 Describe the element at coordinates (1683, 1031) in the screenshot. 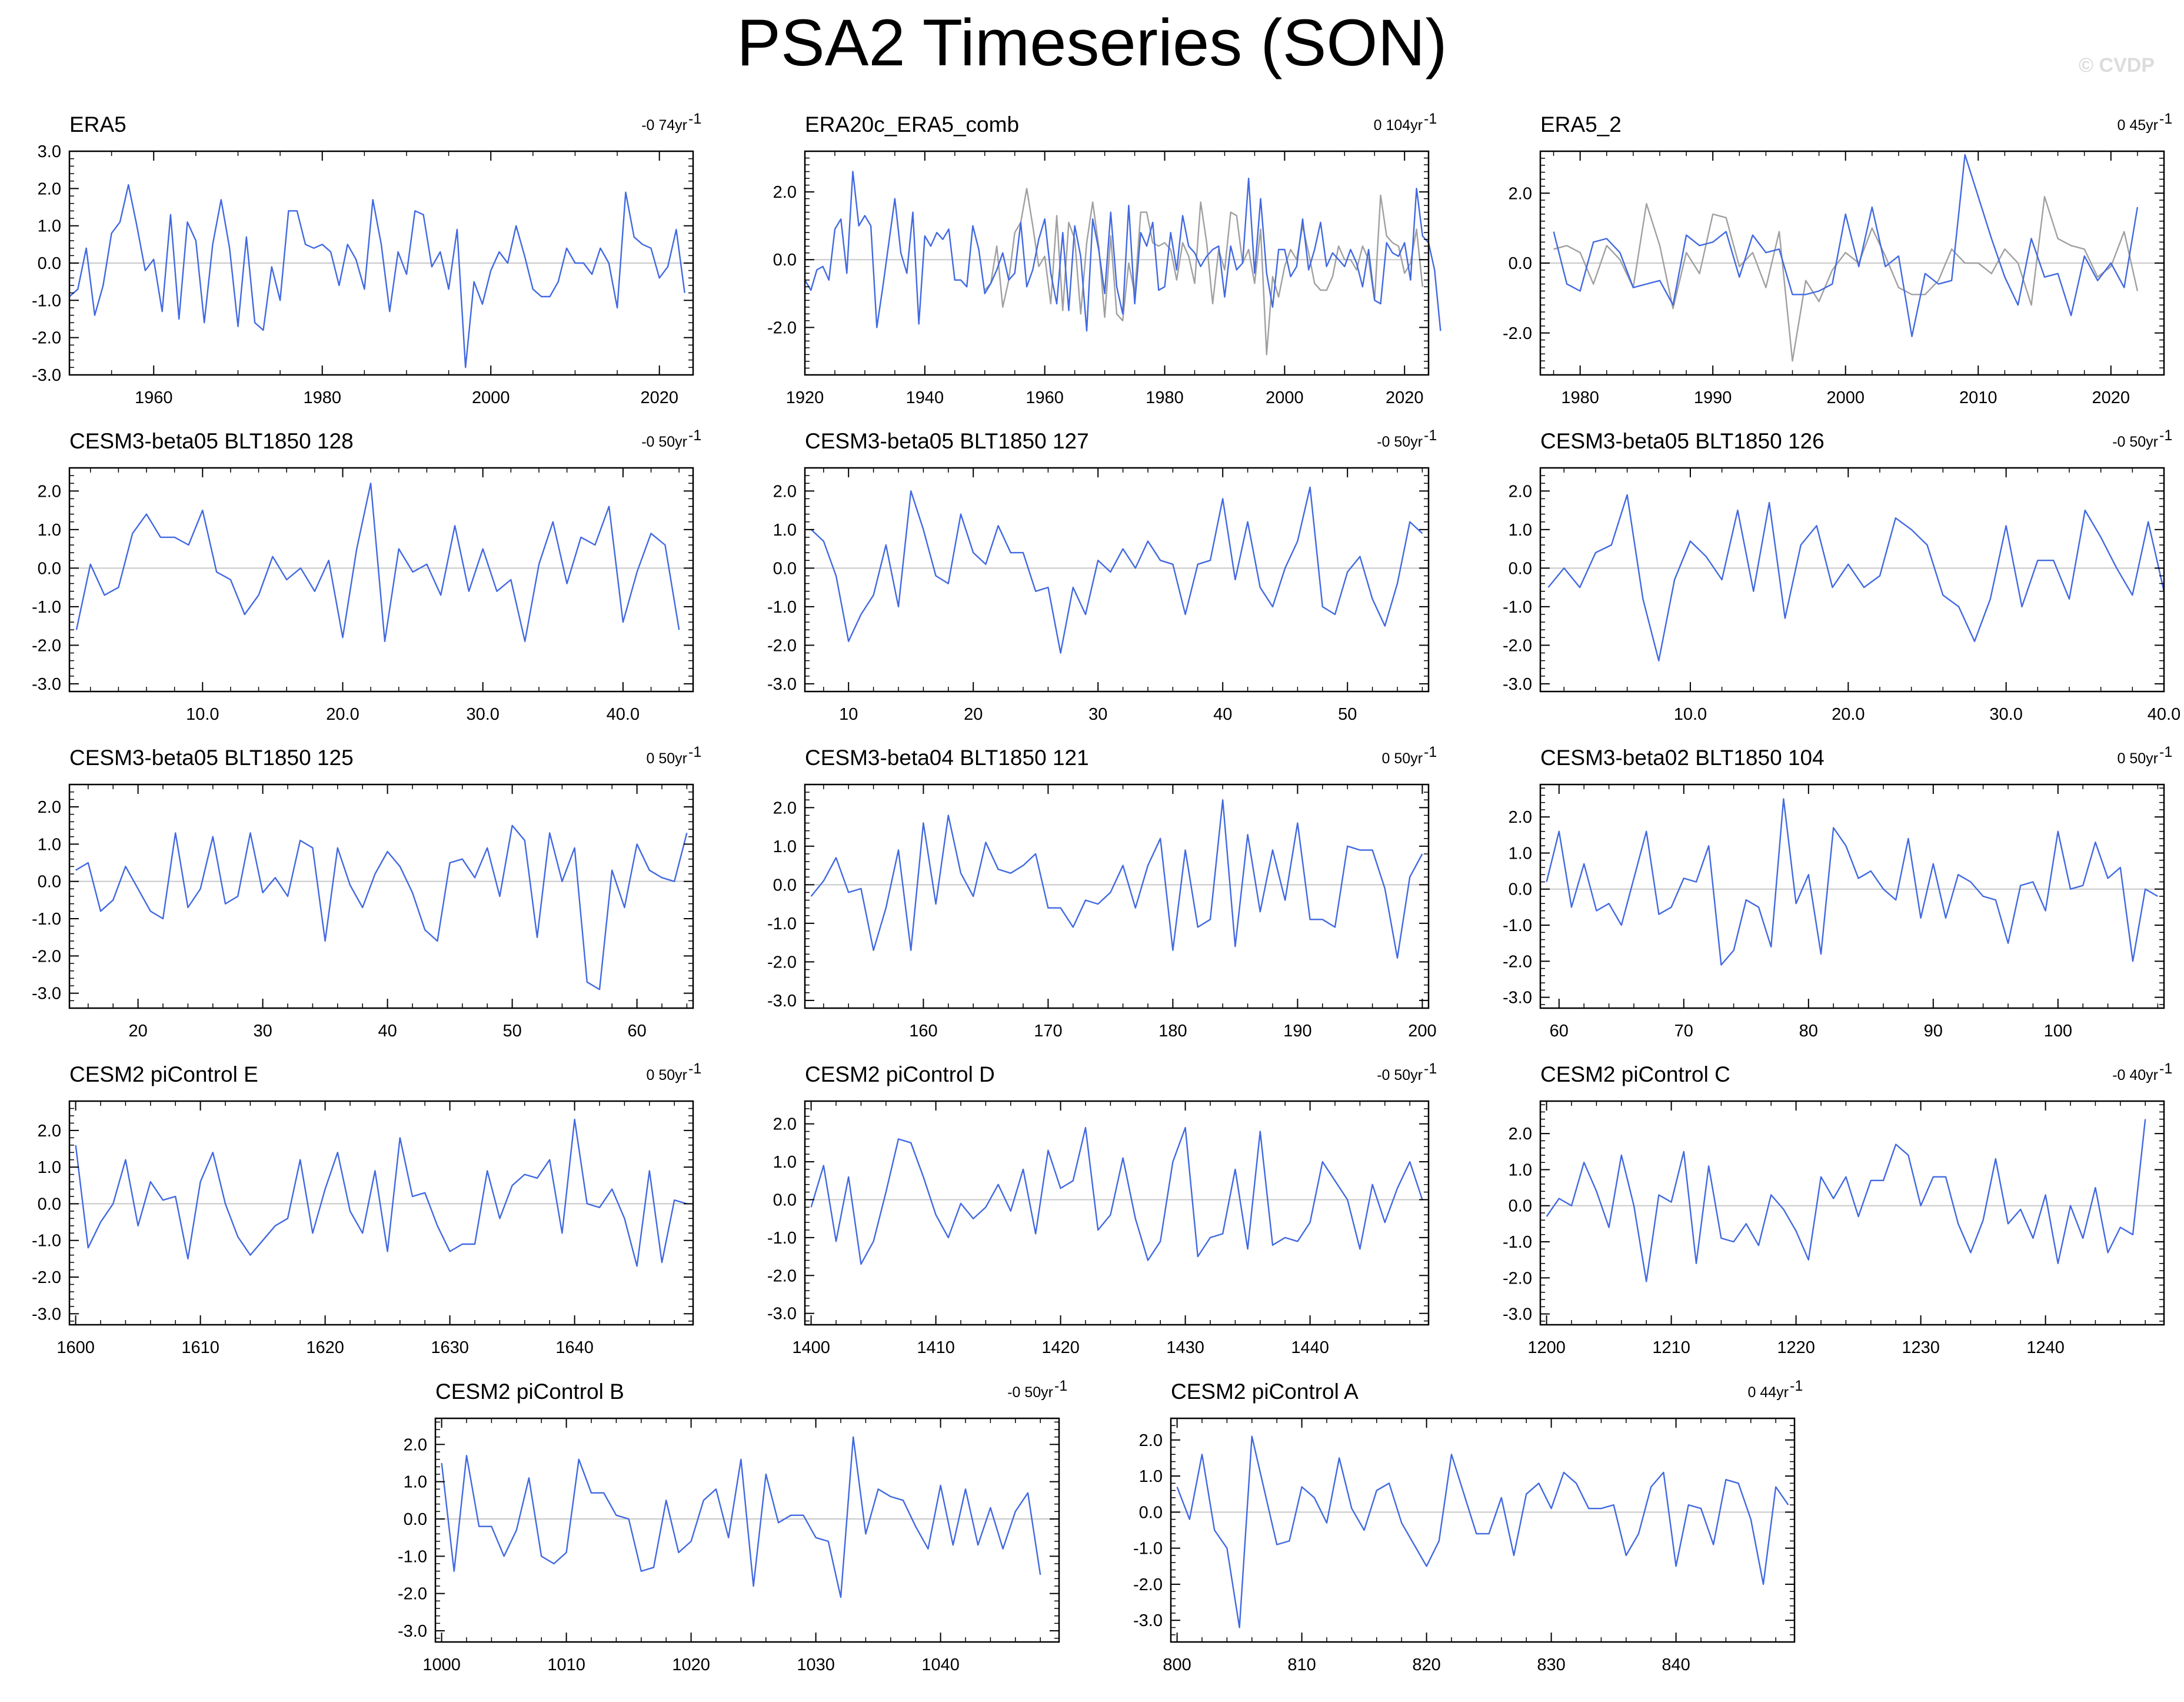

I see `x-tick-label: 70` at that location.